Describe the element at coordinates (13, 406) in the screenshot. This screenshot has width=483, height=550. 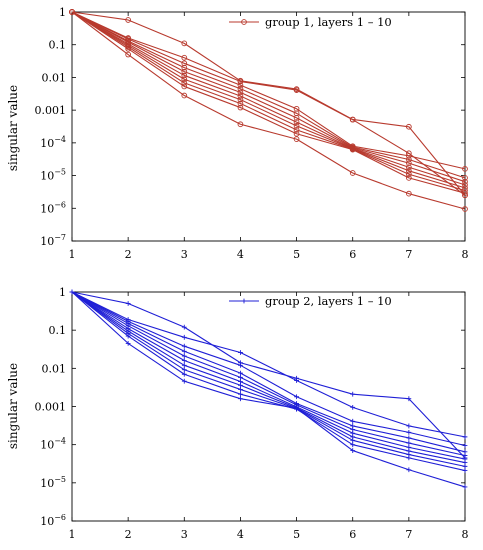
I see `y-axis-title: singular value` at that location.